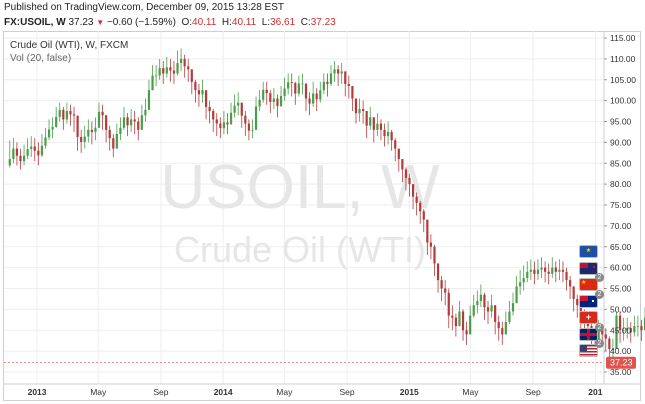 This screenshot has height=404, width=645. I want to click on watermark-name: Crude Oil (WTI), so click(300, 249).